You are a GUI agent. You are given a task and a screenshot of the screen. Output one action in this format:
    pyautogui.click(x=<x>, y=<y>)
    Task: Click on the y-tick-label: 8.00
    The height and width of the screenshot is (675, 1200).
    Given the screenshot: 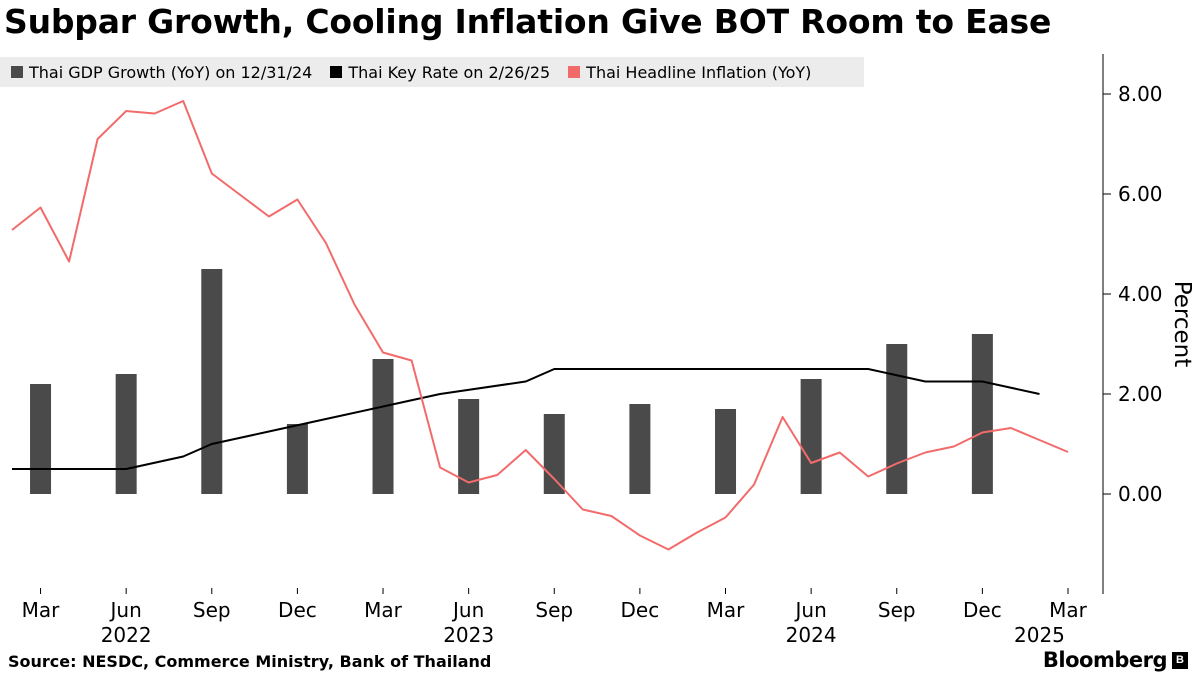 What is the action you would take?
    pyautogui.click(x=1140, y=94)
    